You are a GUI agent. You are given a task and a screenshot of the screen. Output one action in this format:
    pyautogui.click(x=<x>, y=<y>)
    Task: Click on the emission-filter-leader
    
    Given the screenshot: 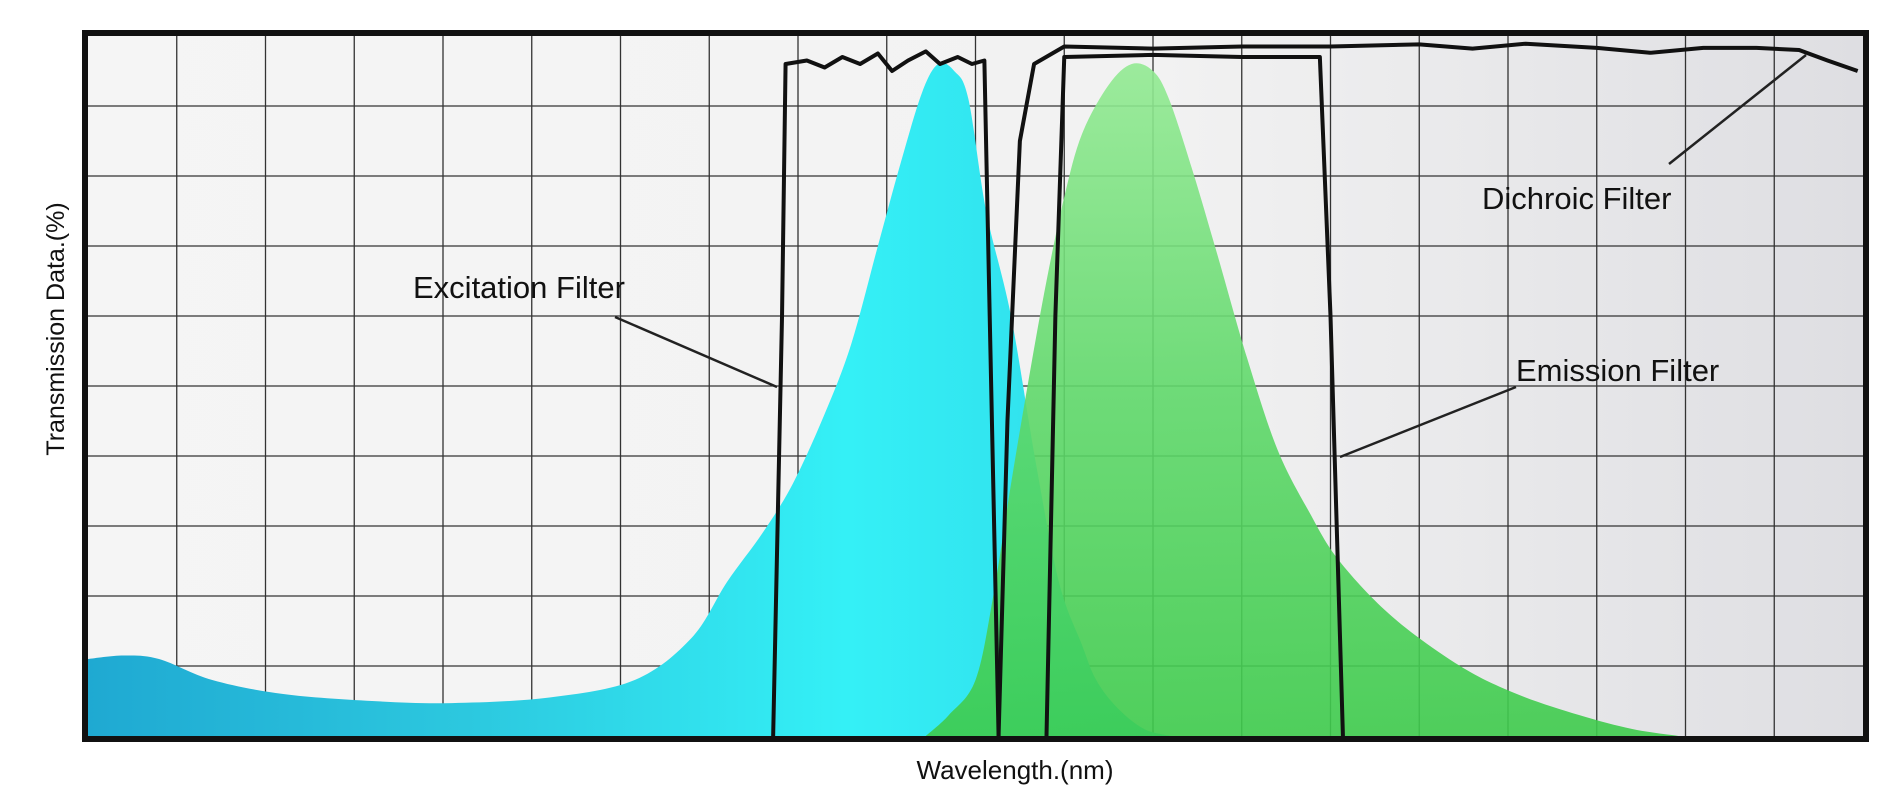 What is the action you would take?
    pyautogui.click(x=1428, y=422)
    